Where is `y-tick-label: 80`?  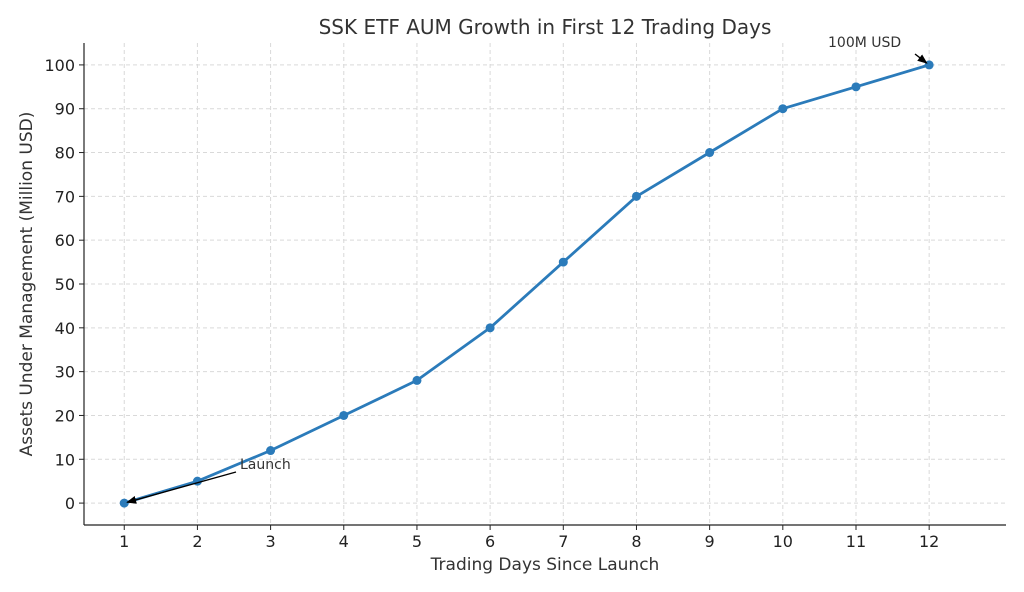 y-tick-label: 80 is located at coordinates (65, 153).